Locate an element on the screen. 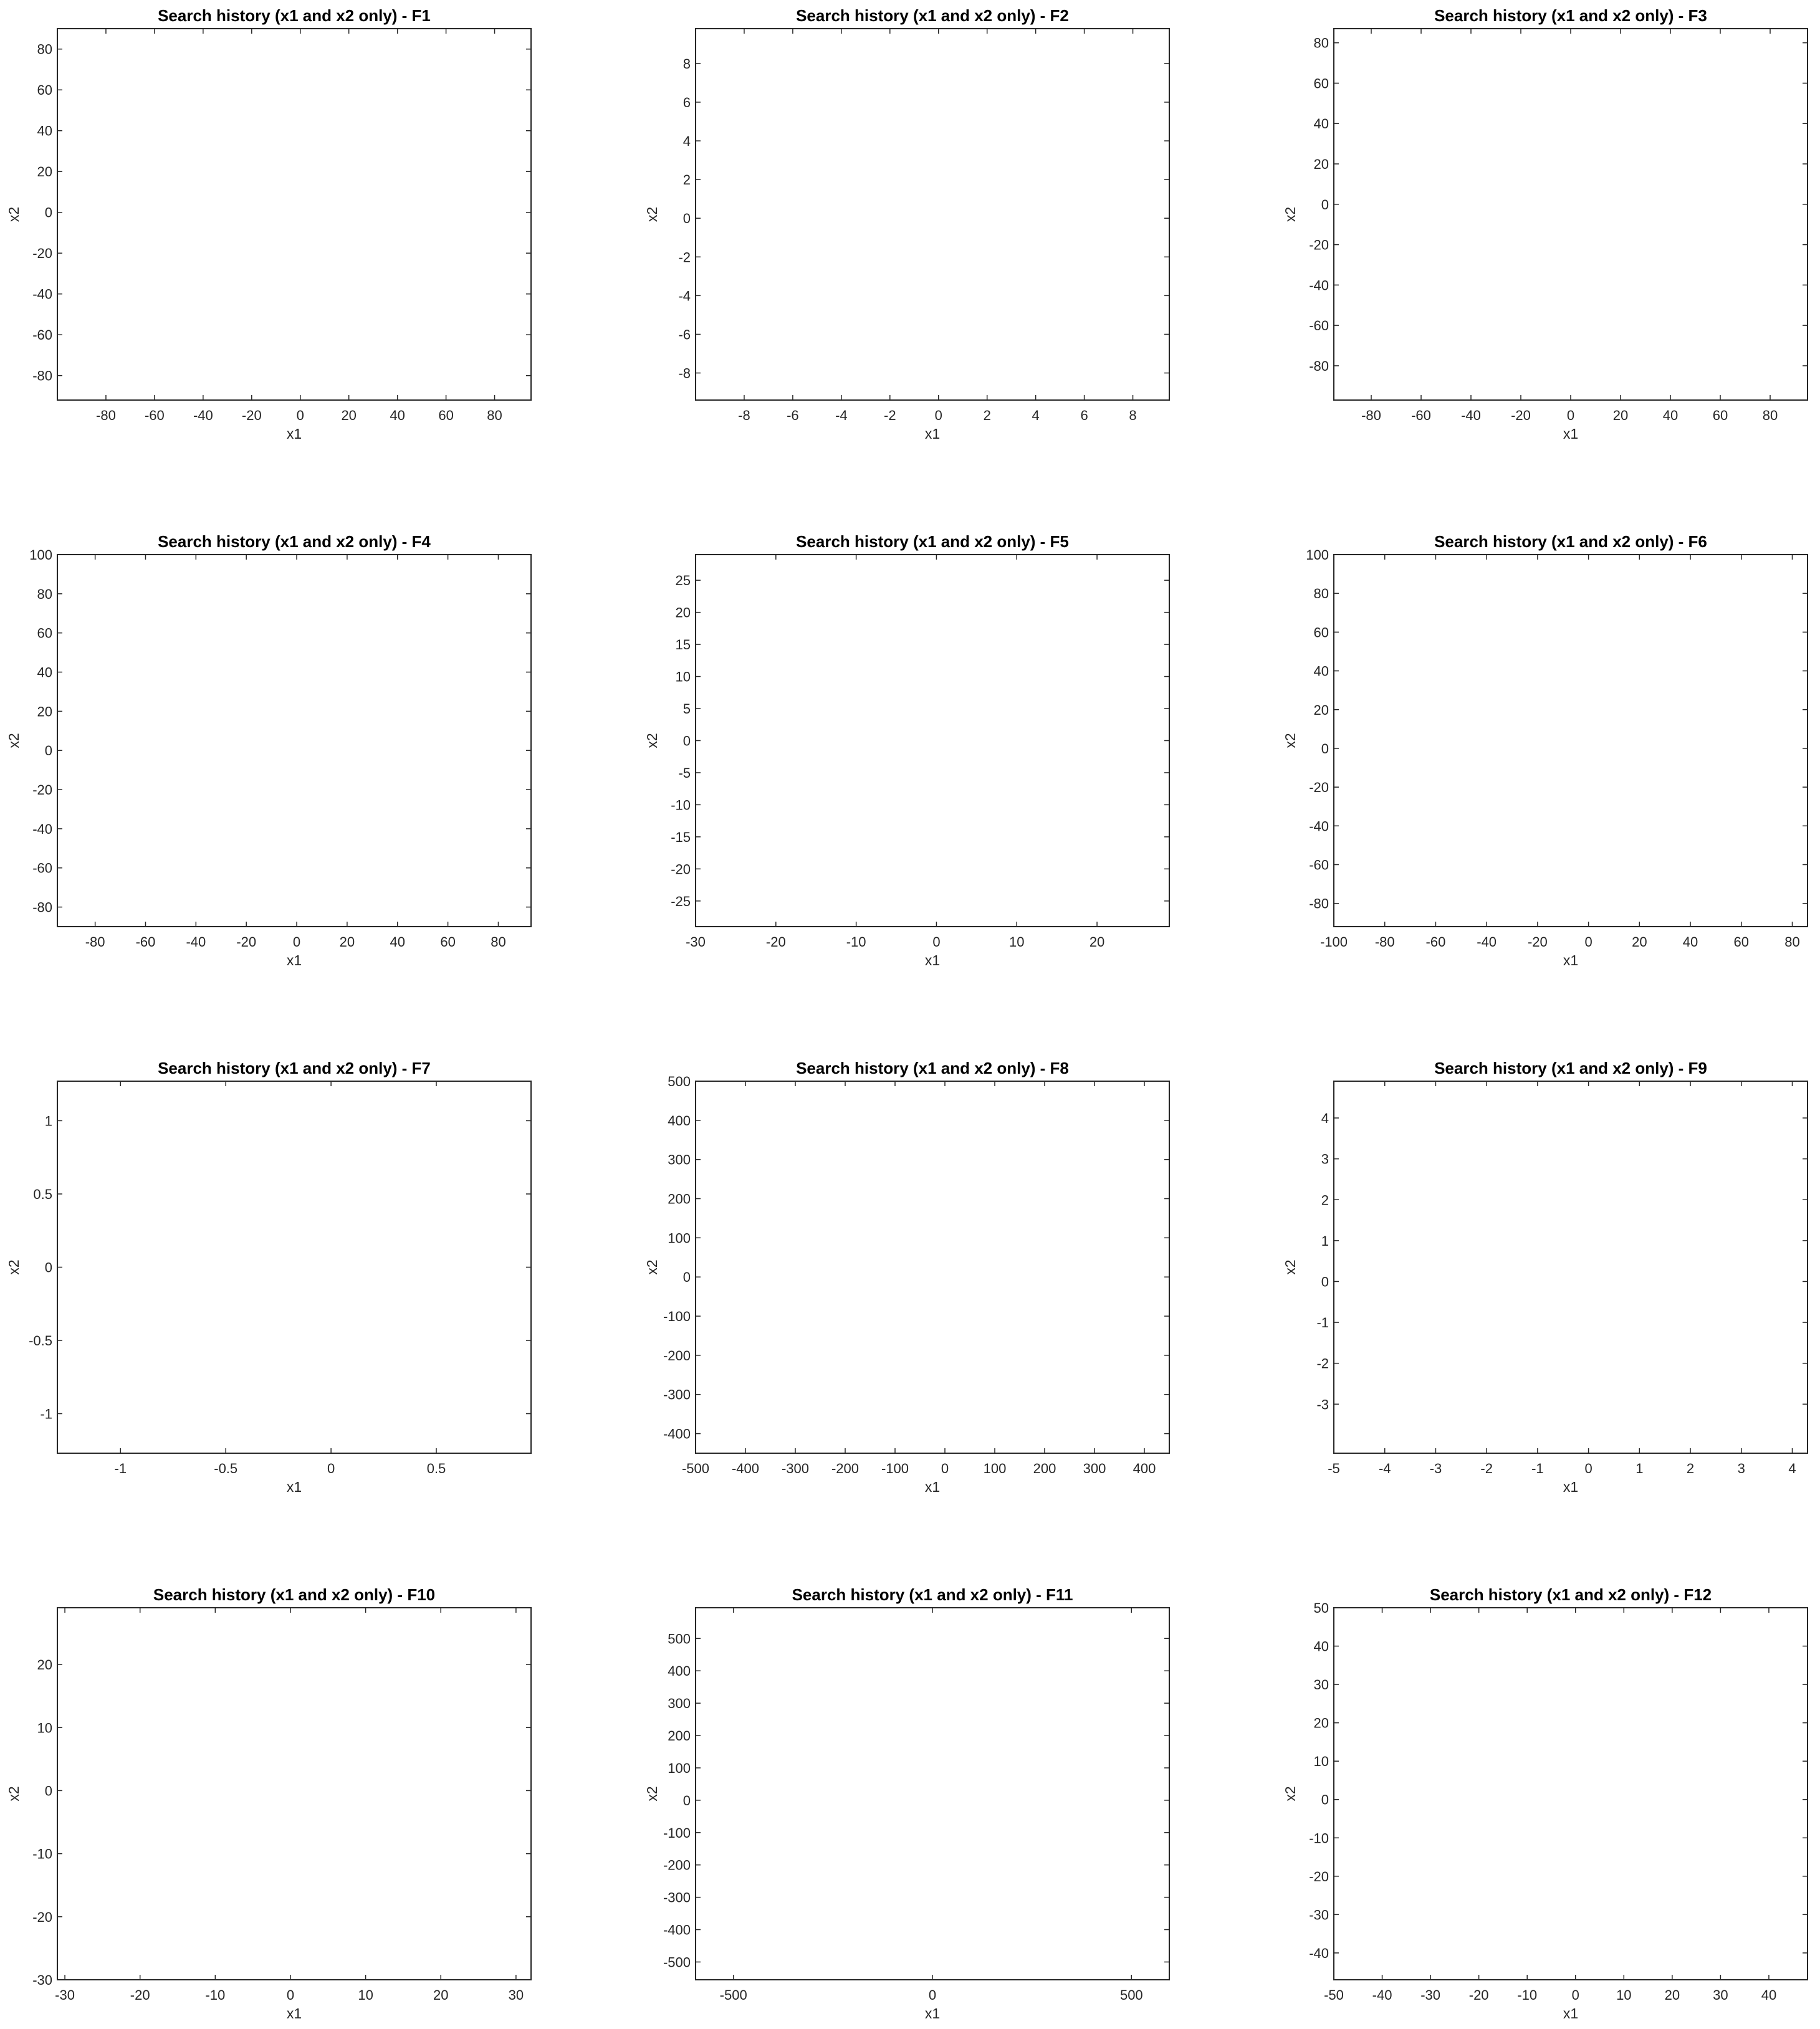  plot-title: Search history (x1 and x2 only) - F1 is located at coordinates (295, 15).